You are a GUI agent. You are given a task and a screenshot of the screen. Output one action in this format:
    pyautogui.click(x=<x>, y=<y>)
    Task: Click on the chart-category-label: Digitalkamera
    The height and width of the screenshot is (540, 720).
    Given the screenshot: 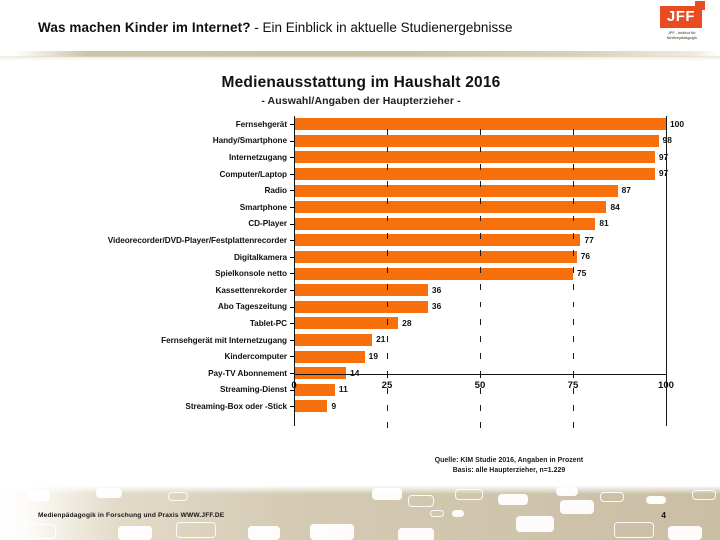 What is the action you would take?
    pyautogui.click(x=260, y=257)
    